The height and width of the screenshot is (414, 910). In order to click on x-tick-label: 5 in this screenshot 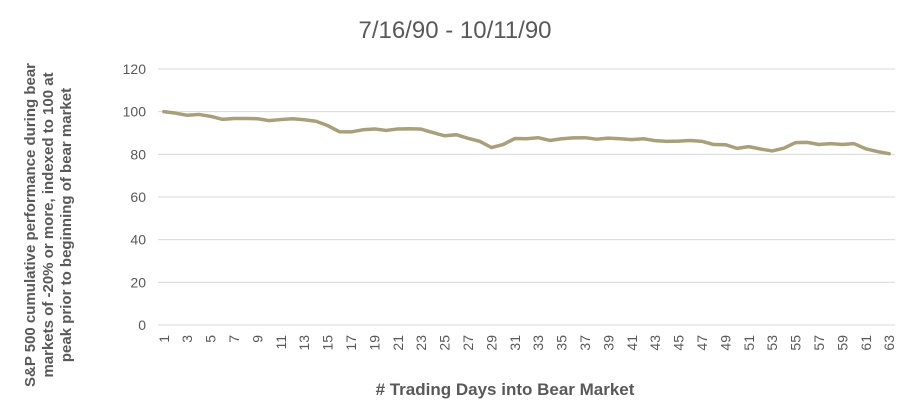, I will do `click(211, 339)`.